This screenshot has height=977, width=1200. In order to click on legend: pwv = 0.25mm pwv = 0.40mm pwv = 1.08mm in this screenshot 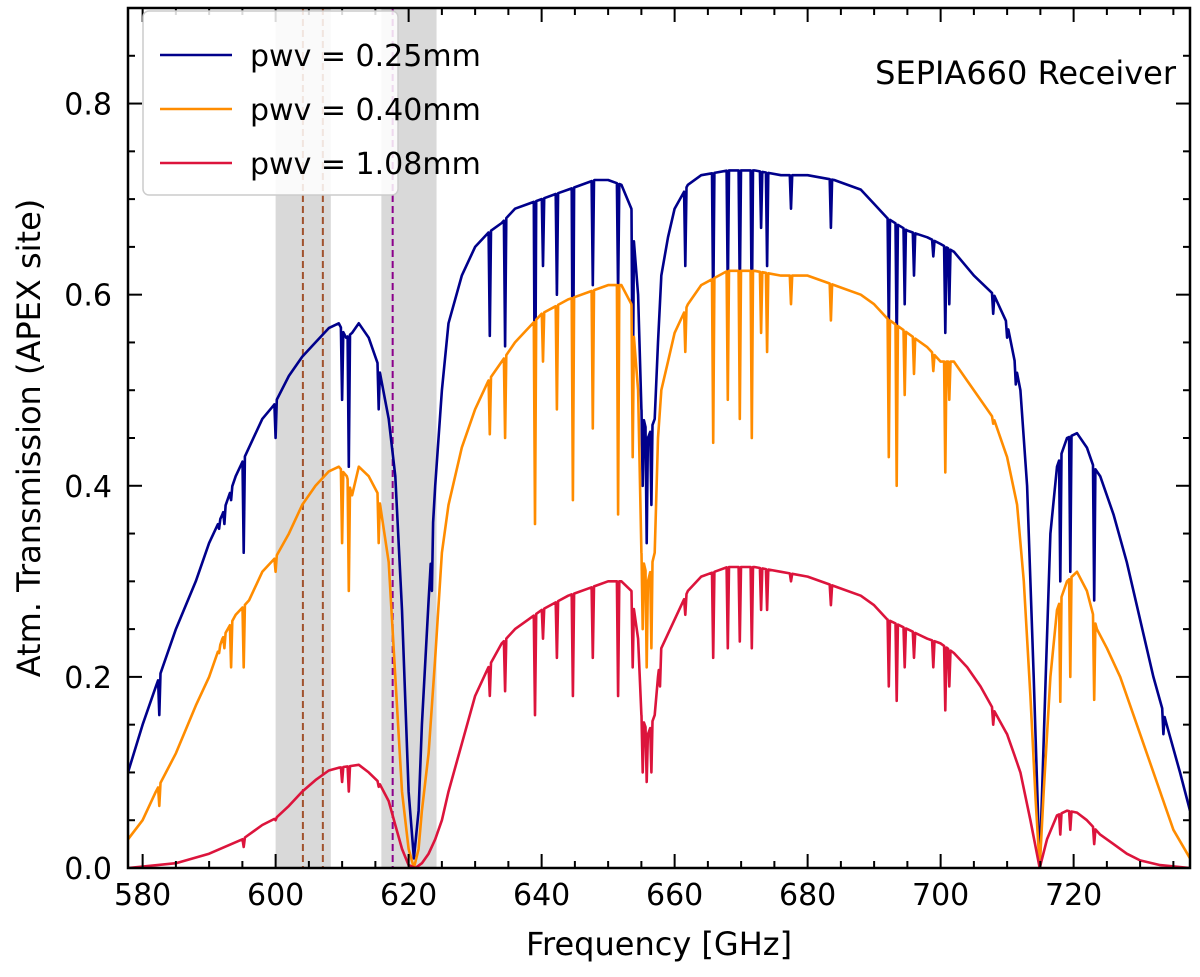, I will do `click(311, 103)`.